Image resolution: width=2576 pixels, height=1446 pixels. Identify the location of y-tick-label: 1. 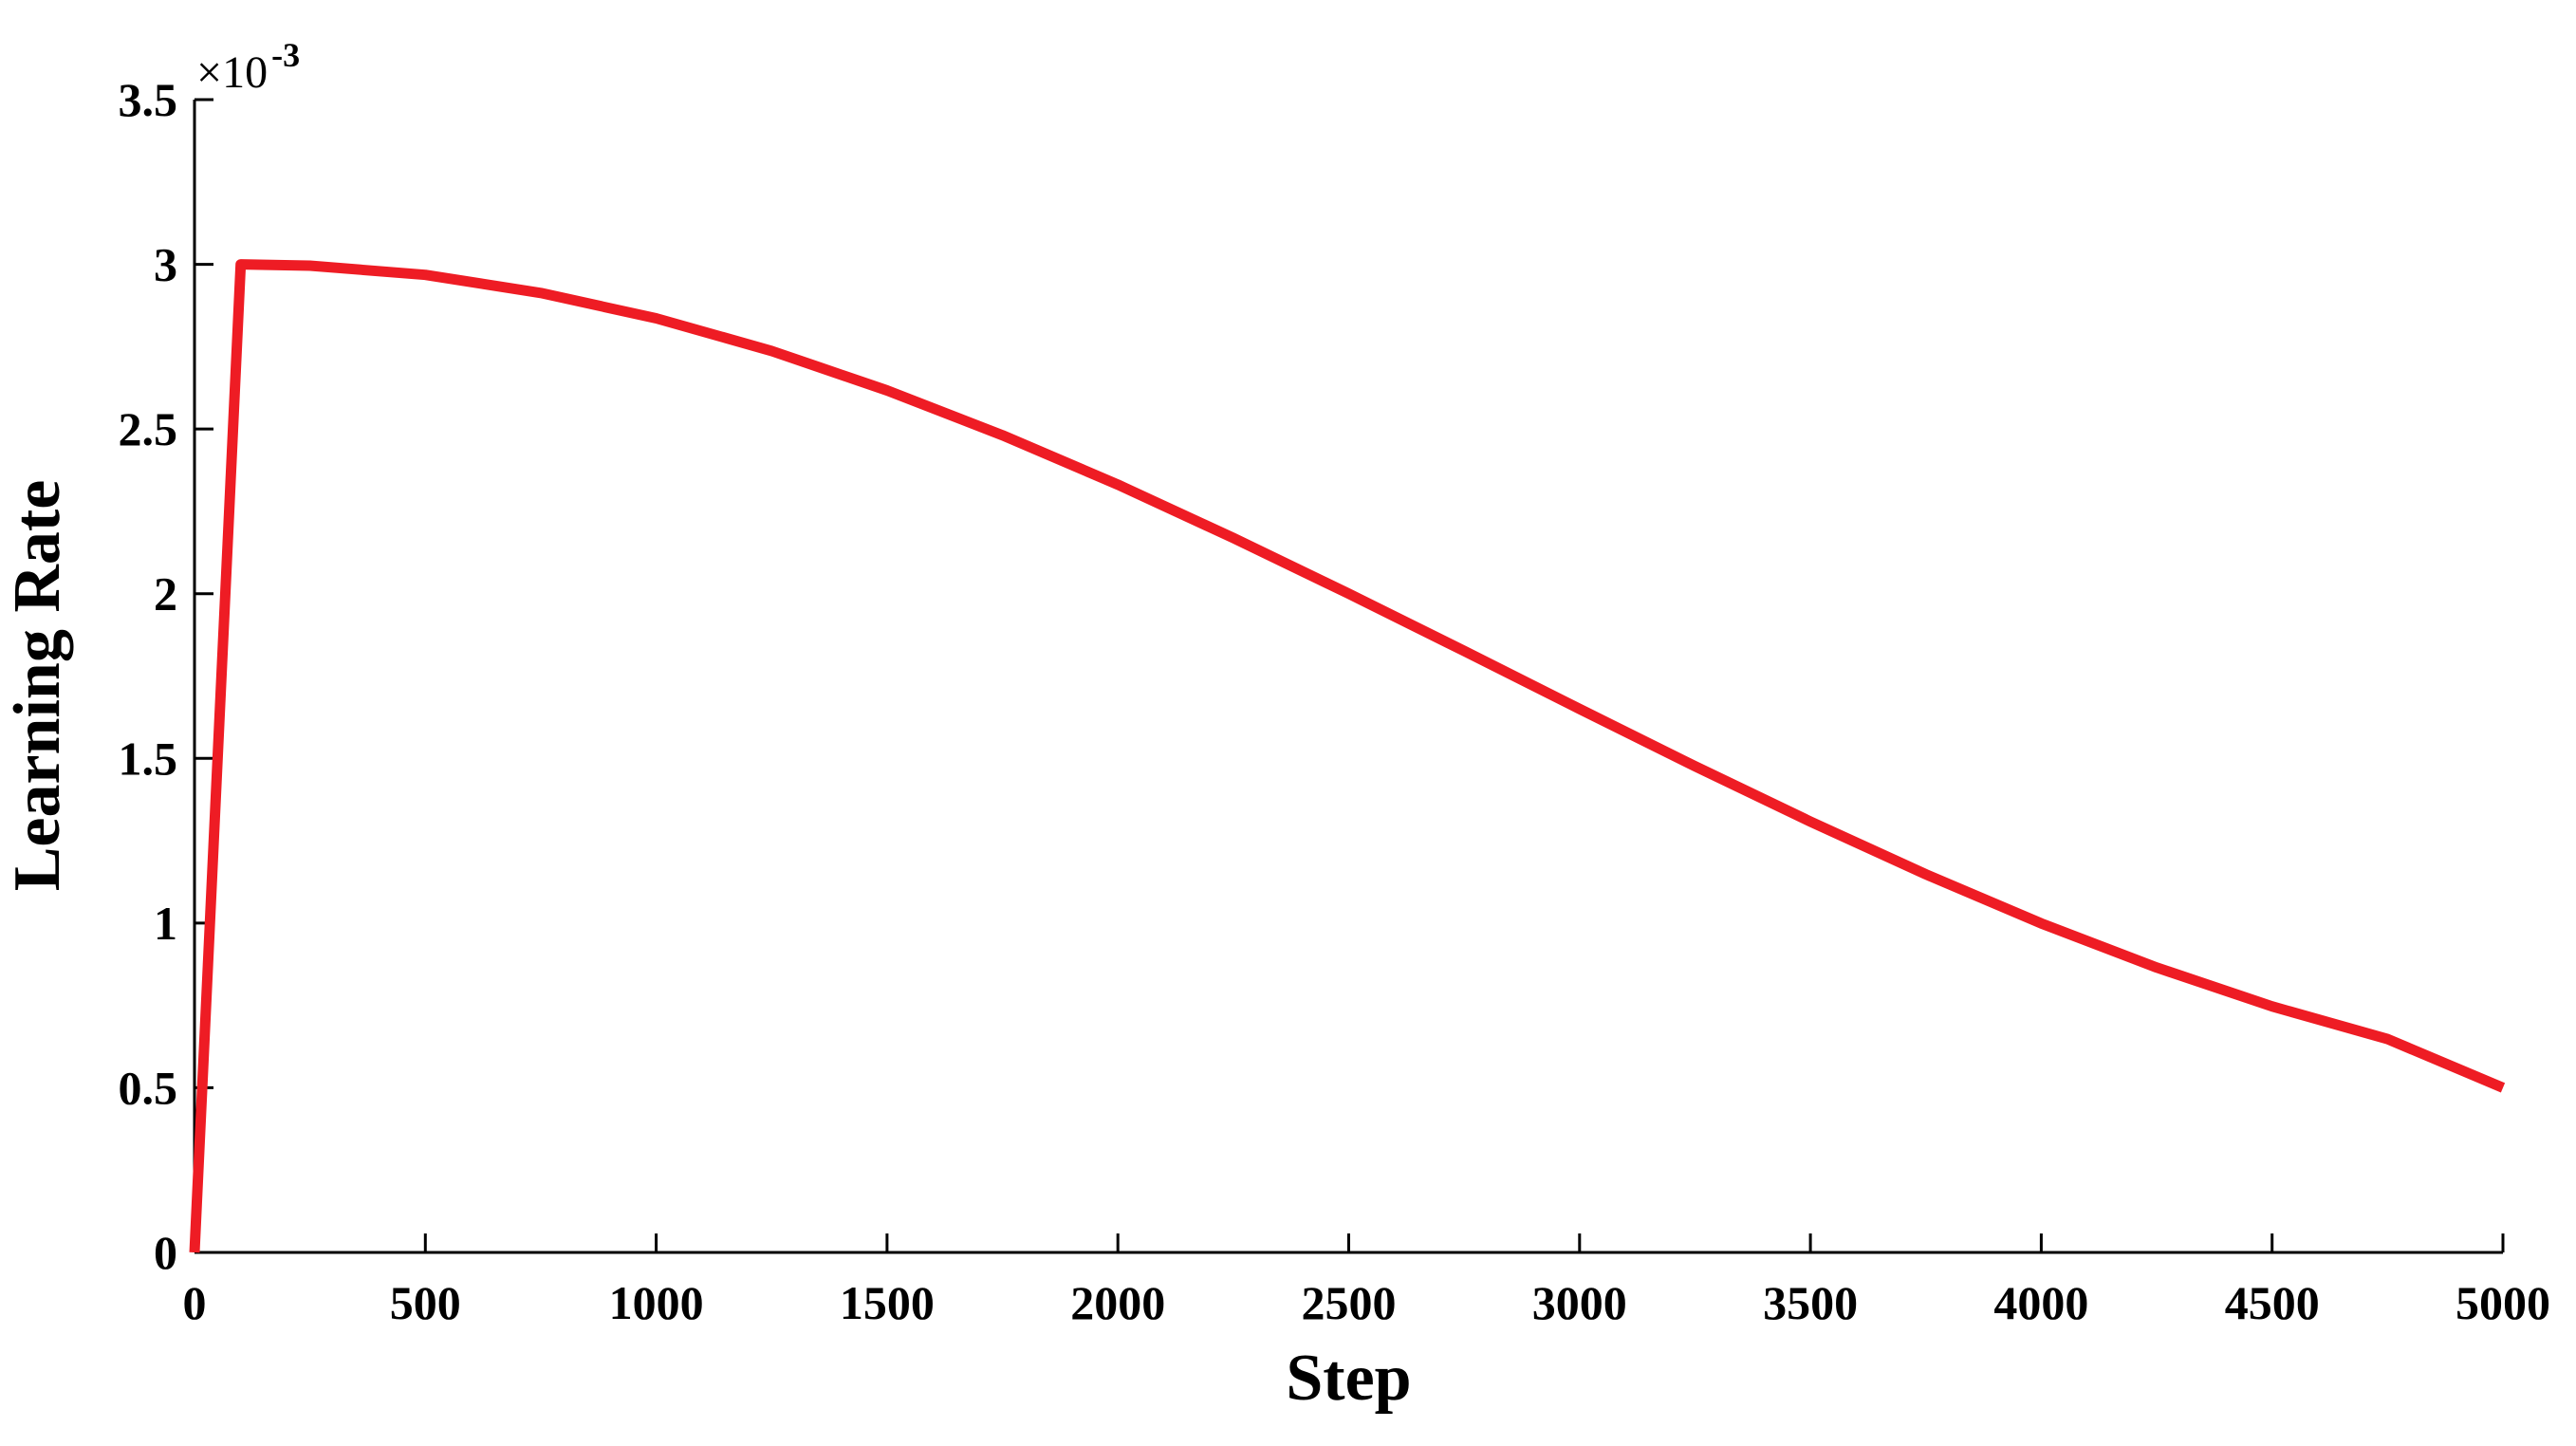
(165, 923).